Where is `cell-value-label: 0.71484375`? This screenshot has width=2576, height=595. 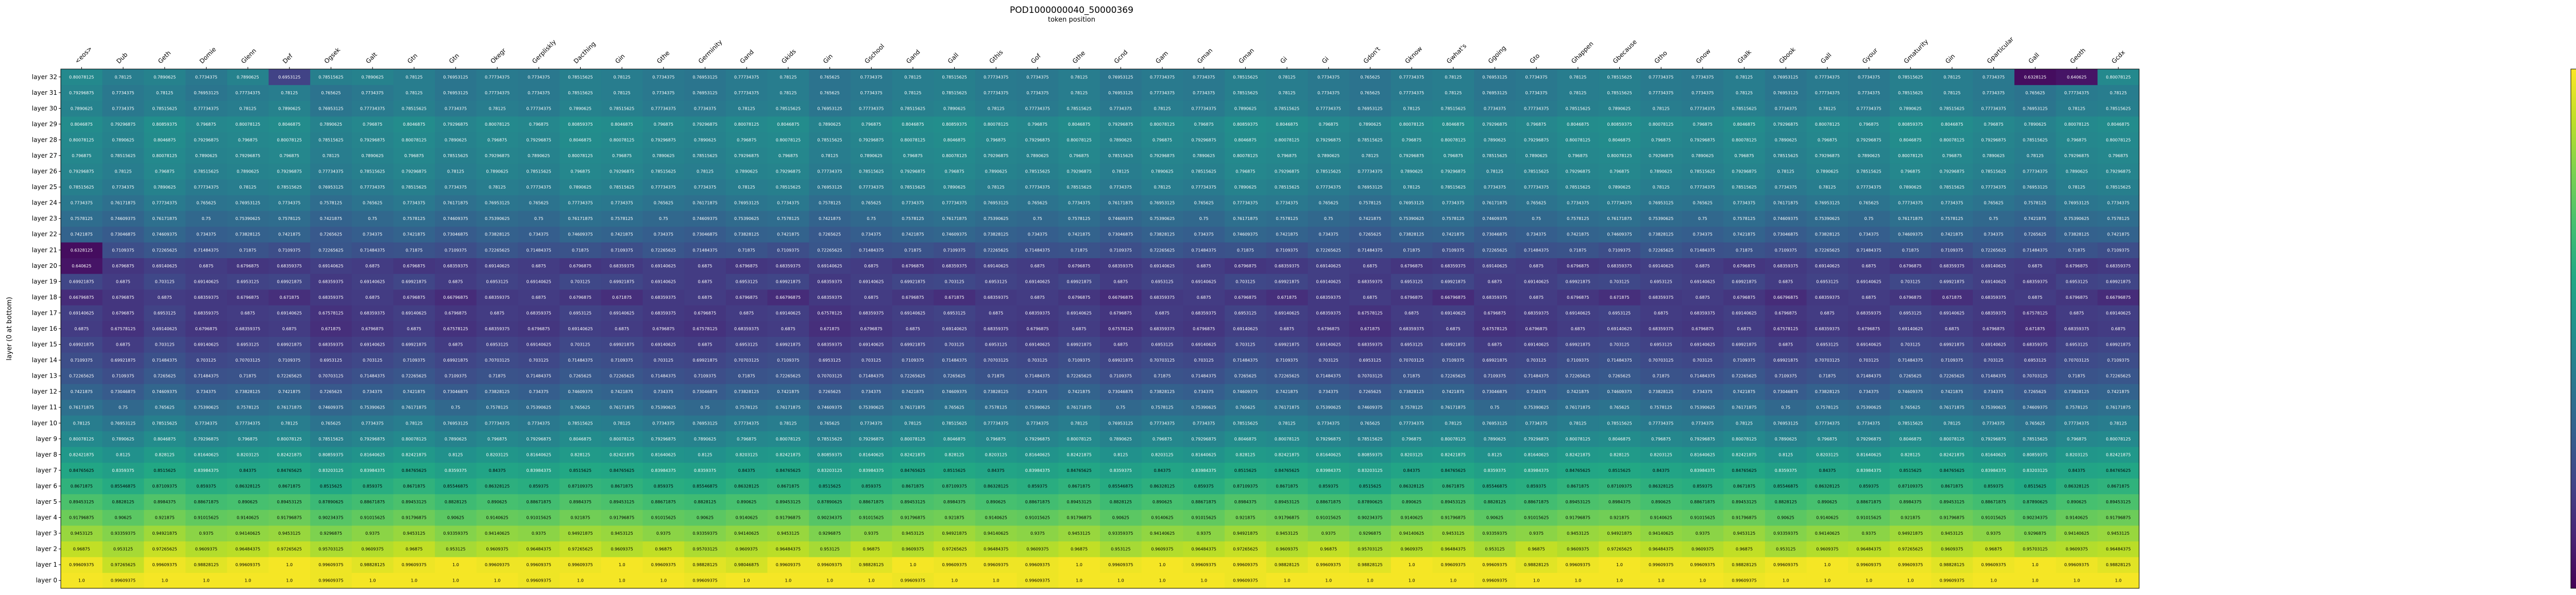 cell-value-label: 0.71484375 is located at coordinates (1619, 360).